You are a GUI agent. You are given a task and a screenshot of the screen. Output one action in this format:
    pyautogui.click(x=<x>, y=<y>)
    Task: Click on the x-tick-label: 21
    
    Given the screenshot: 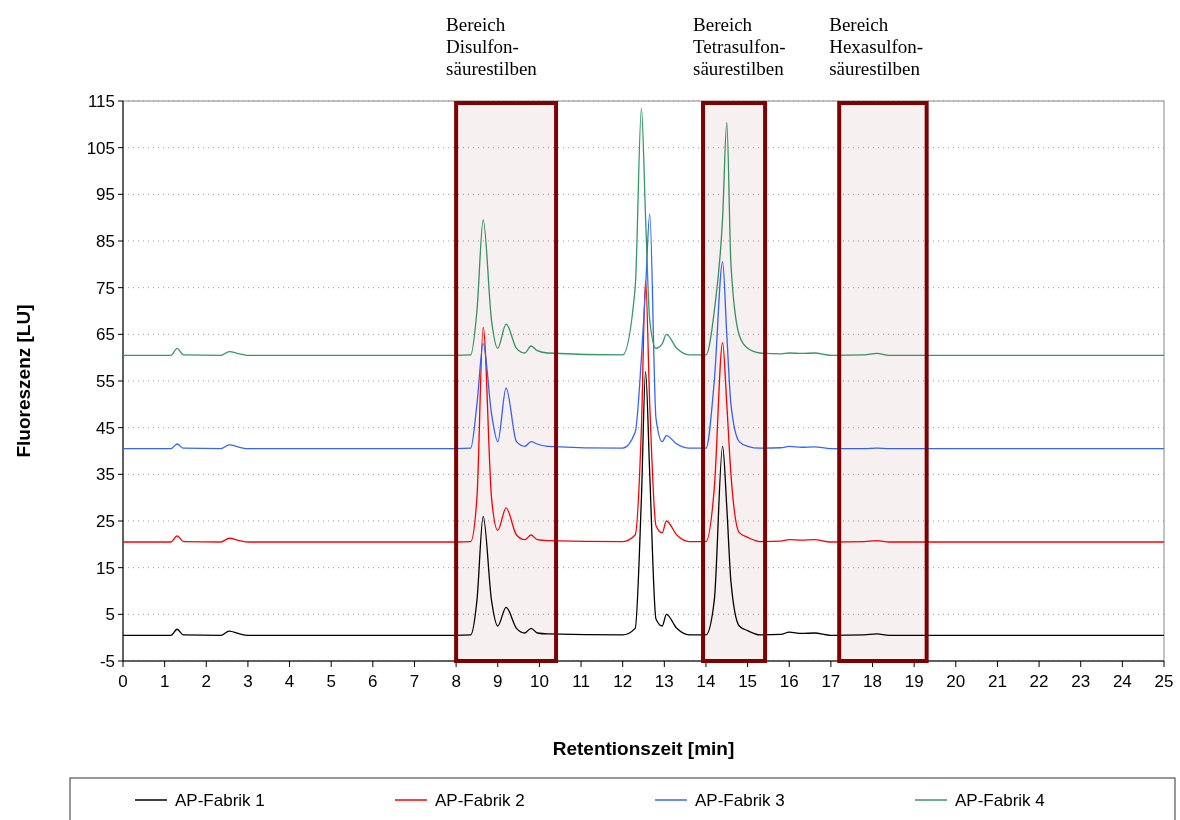 What is the action you would take?
    pyautogui.click(x=997, y=681)
    